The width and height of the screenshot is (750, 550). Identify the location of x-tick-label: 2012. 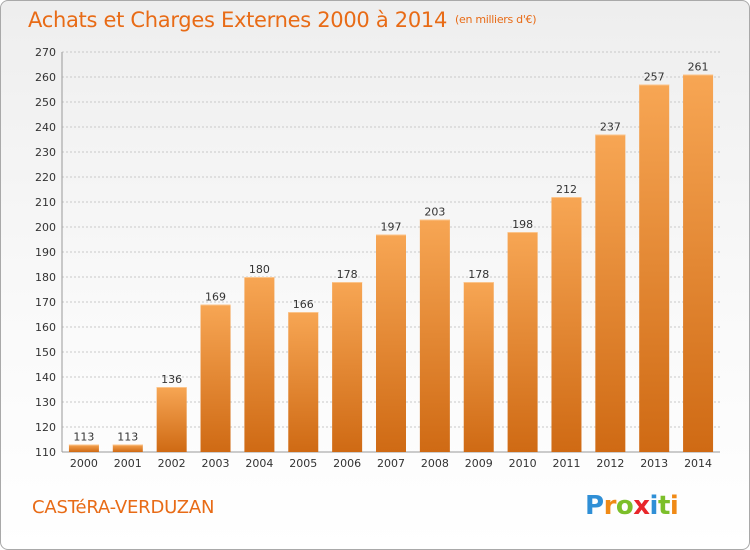
(610, 463).